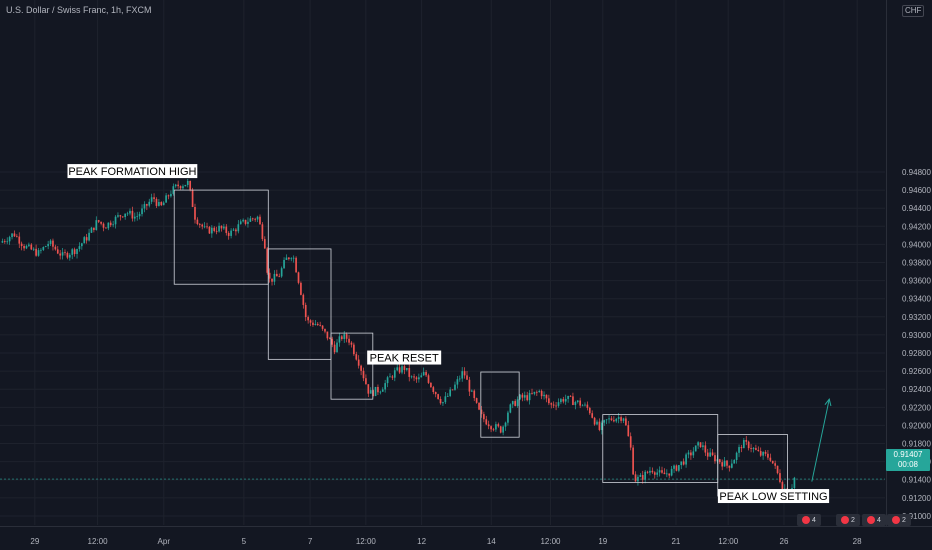  I want to click on event-count: 4, so click(814, 520).